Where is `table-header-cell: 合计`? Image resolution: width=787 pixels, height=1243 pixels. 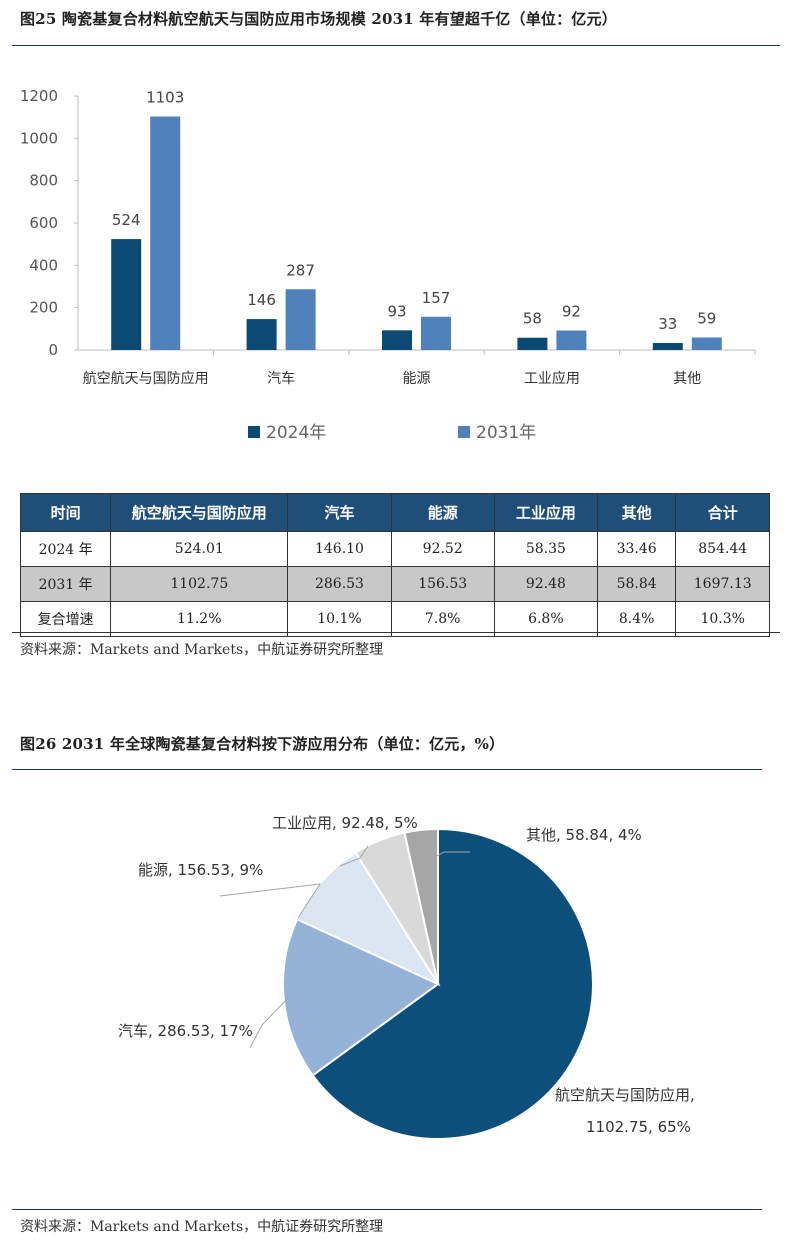 table-header-cell: 合计 is located at coordinates (722, 512).